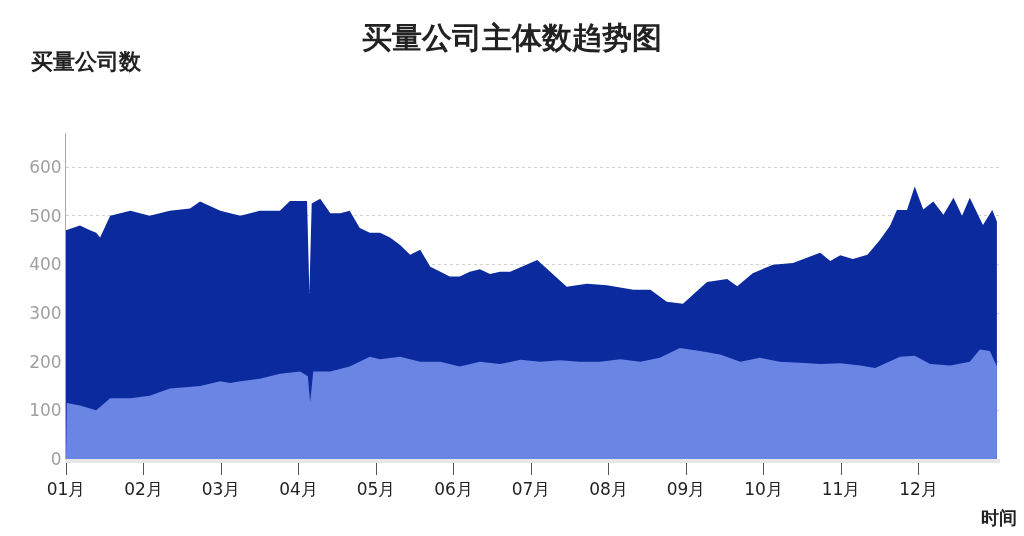 The image size is (1024, 536). What do you see at coordinates (918, 489) in the screenshot?
I see `x-tick-label: 12月` at bounding box center [918, 489].